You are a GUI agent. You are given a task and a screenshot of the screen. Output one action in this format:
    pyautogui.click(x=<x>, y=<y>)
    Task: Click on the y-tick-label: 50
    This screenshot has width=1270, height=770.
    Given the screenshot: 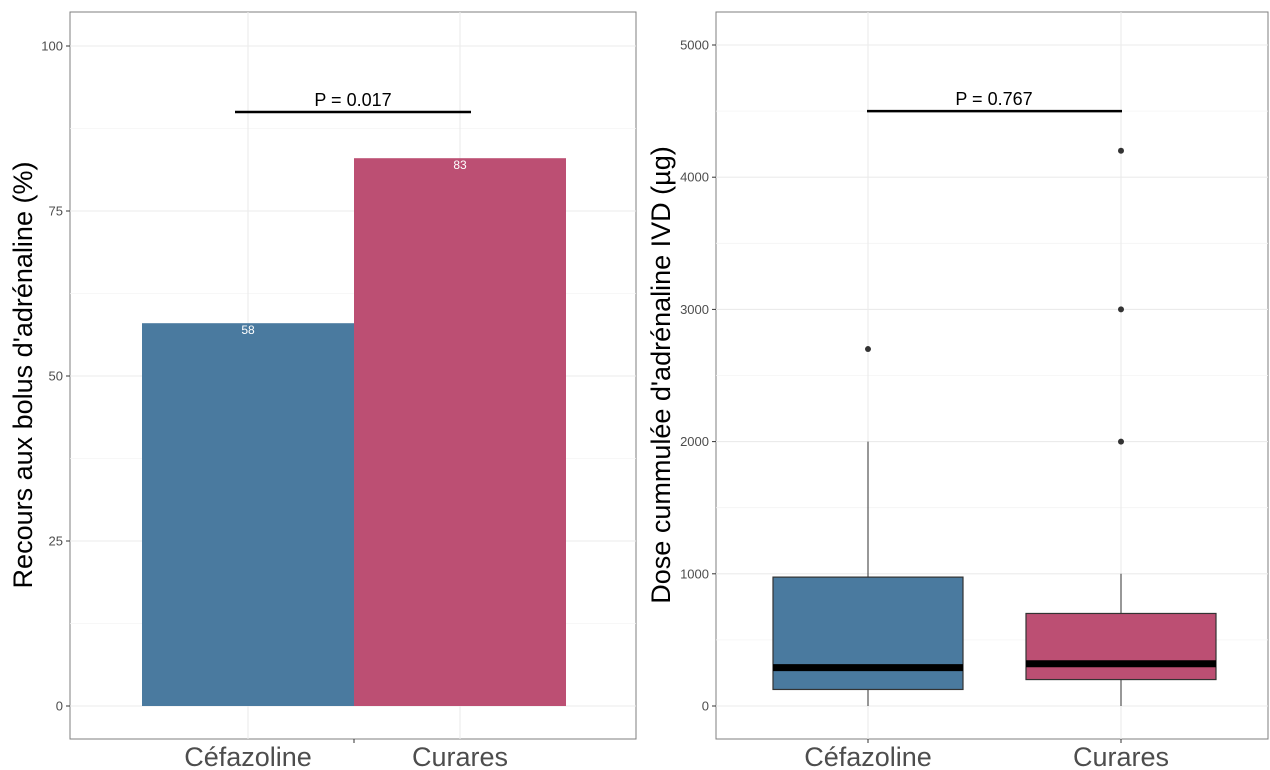 What is the action you would take?
    pyautogui.click(x=56, y=376)
    